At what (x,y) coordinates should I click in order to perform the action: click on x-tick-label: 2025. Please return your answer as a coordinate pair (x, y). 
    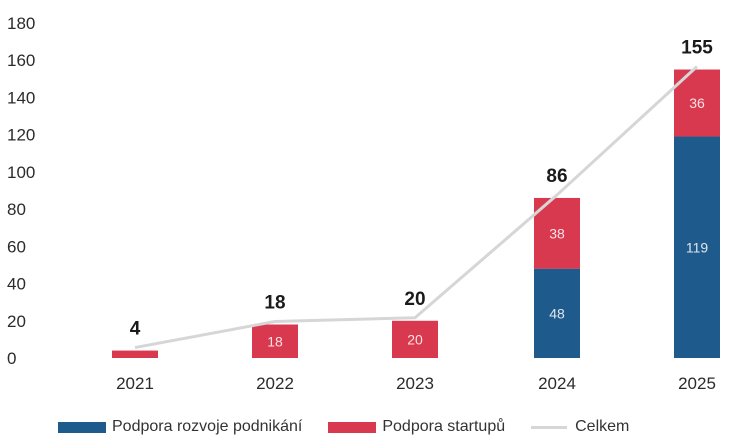
    Looking at the image, I should click on (697, 383).